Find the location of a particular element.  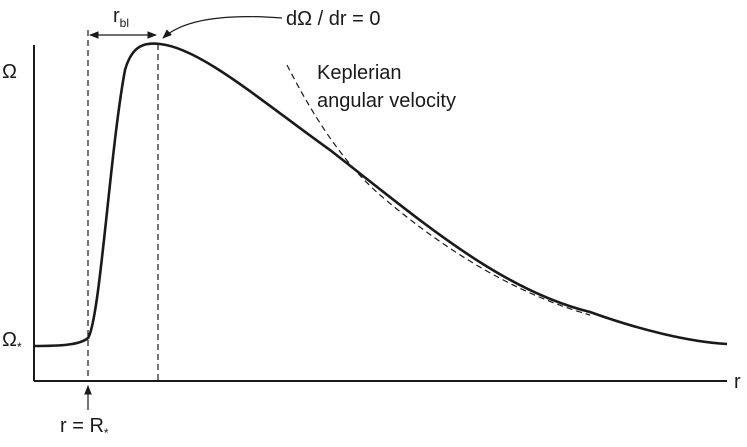

peak-arrow is located at coordinates (222, 27).